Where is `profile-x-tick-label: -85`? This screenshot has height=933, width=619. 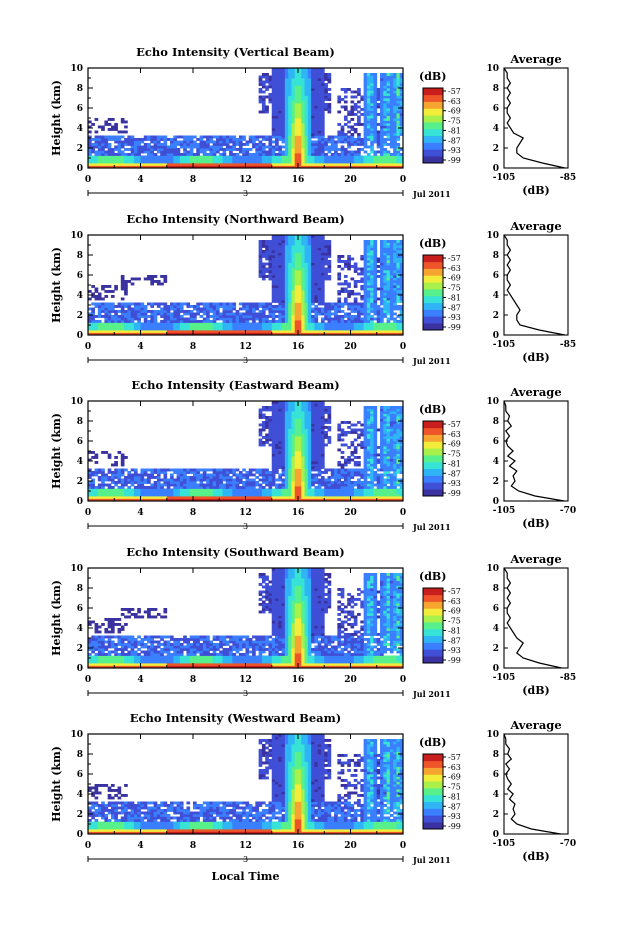
profile-x-tick-label: -85 is located at coordinates (568, 178).